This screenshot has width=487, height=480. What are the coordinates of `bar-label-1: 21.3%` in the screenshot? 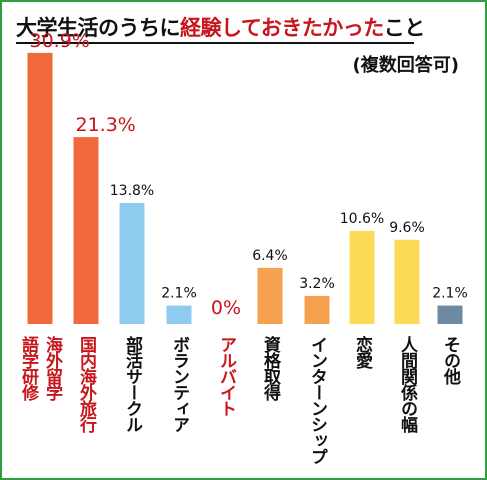 It's located at (106, 125).